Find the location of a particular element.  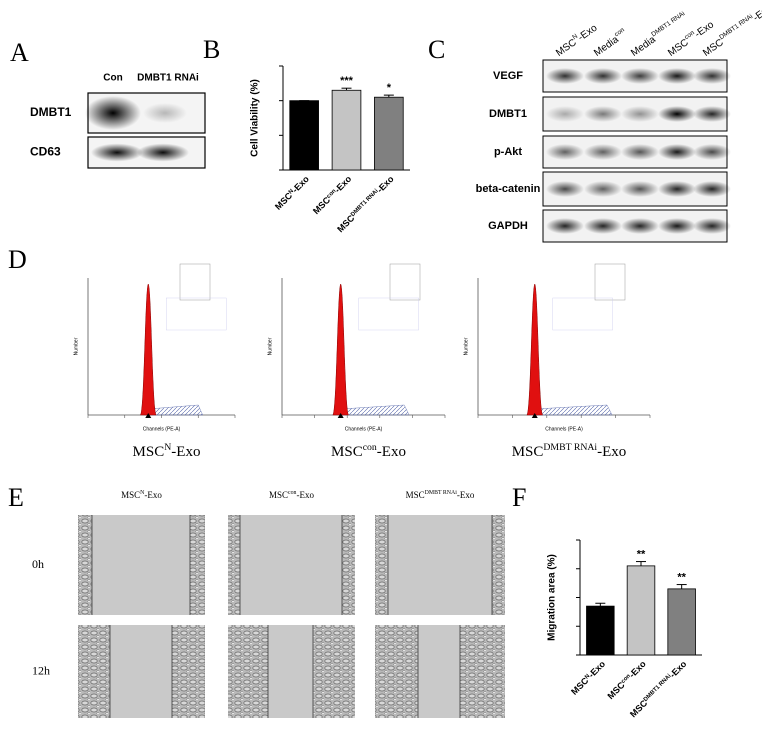

blot-column-label-part: N is located at coordinates (575, 37).